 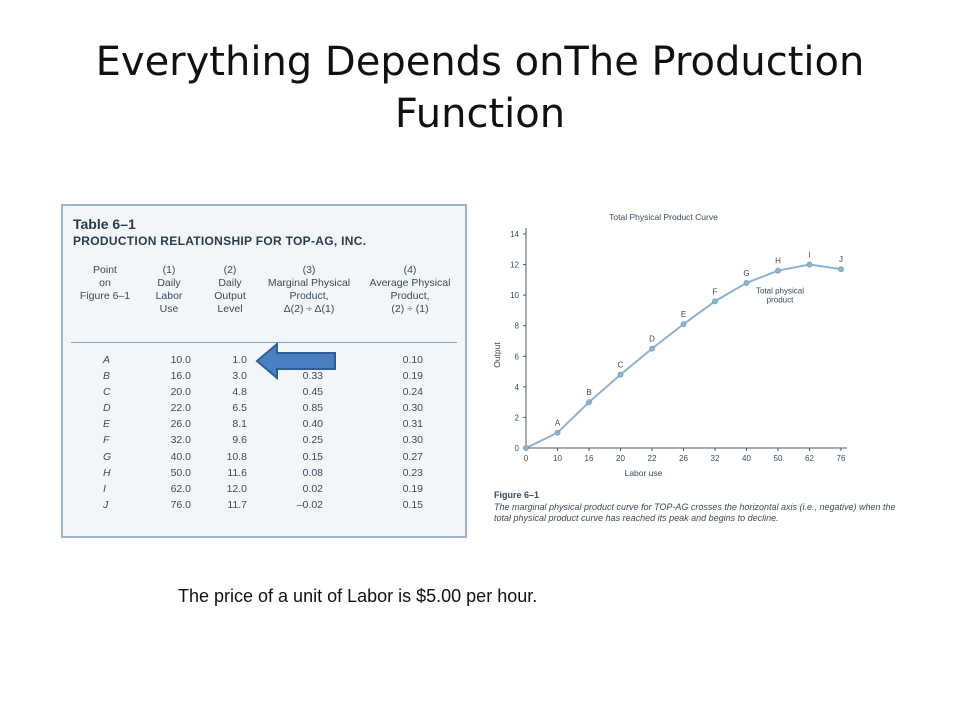 What do you see at coordinates (264, 491) in the screenshot?
I see `table-row: I 62.0 12.0 0.02 0.19` at bounding box center [264, 491].